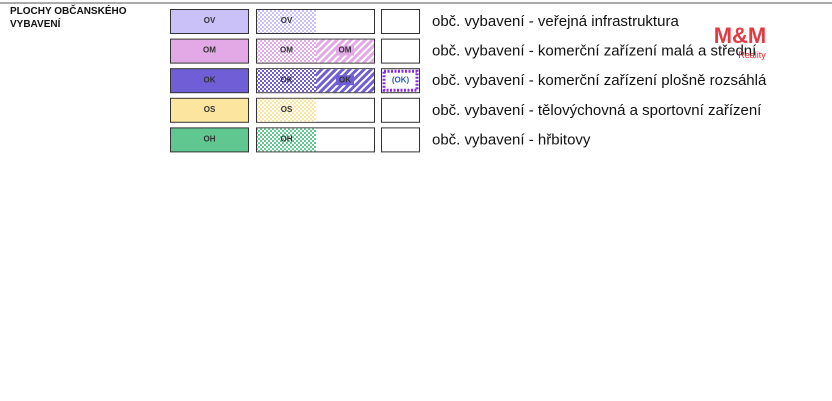 The width and height of the screenshot is (832, 401). I want to click on watermark-sub: Reality, so click(752, 55).